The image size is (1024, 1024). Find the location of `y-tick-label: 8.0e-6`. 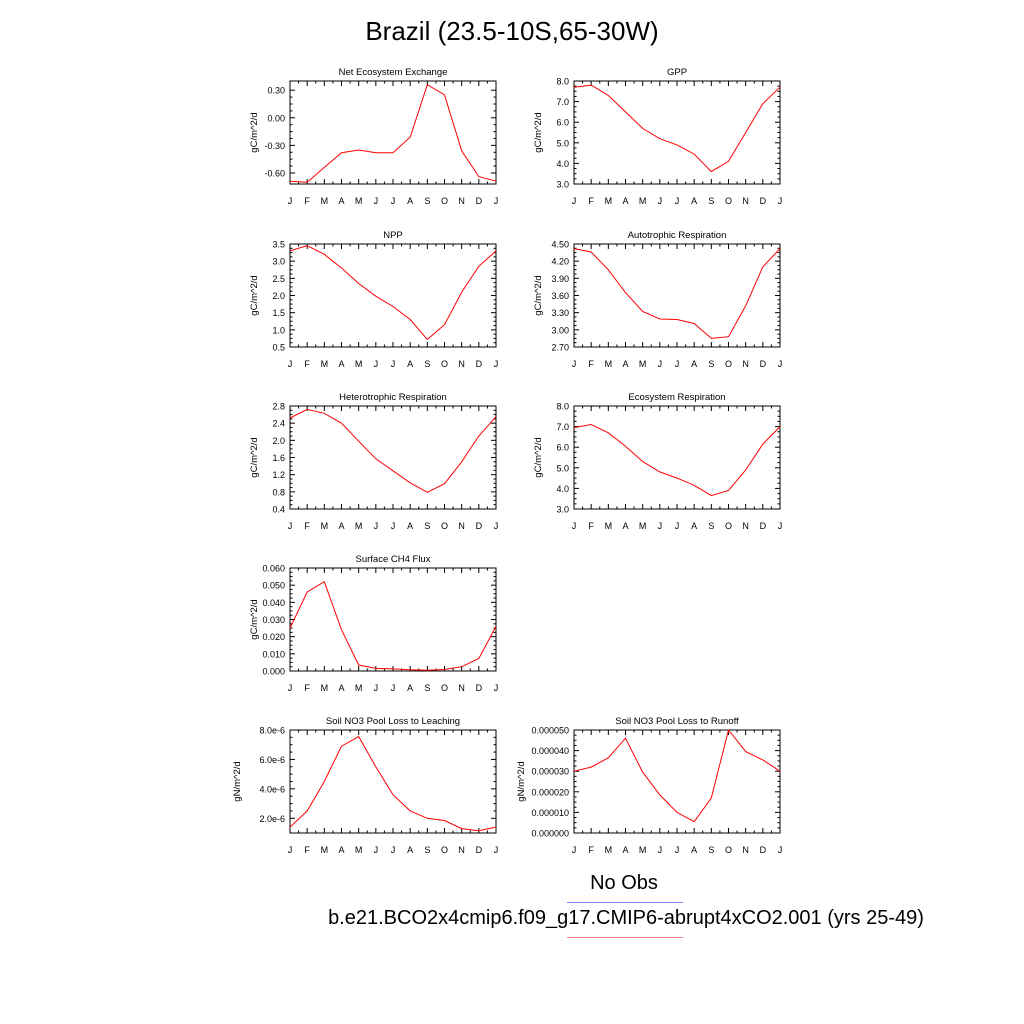

y-tick-label: 8.0e-6 is located at coordinates (272, 731).